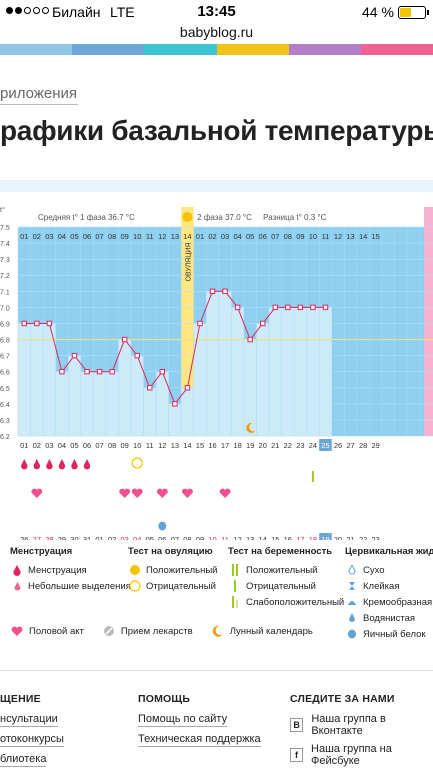 This screenshot has width=433, height=770. I want to click on phase2-day-label: 10, so click(313, 236).